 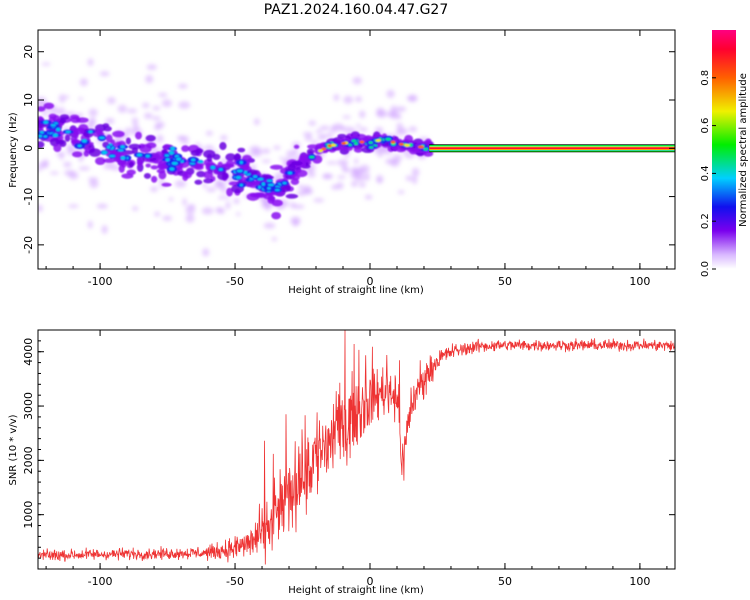 What do you see at coordinates (356, 10) in the screenshot?
I see `chart-title: PAZ1.2024.160.04.47.G27` at bounding box center [356, 10].